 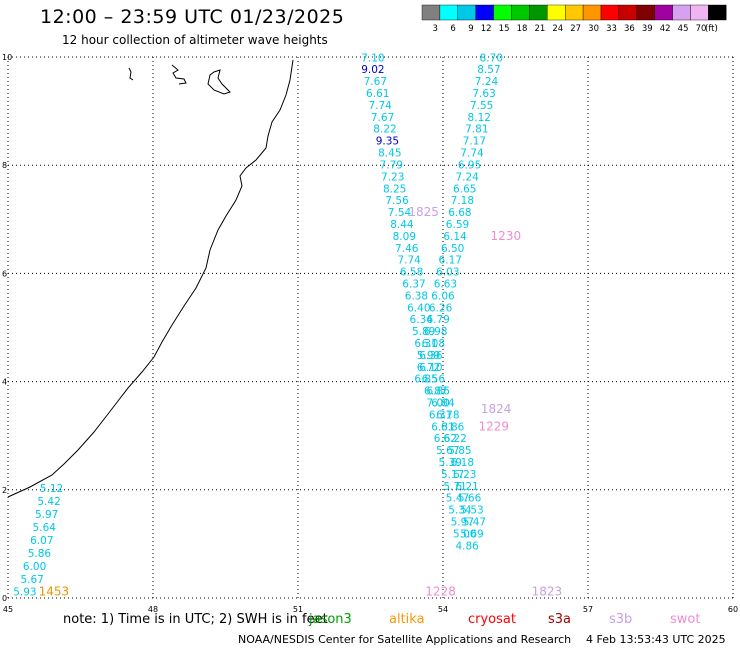 What do you see at coordinates (467, 546) in the screenshot?
I see `wave-height-label: 4.86` at bounding box center [467, 546].